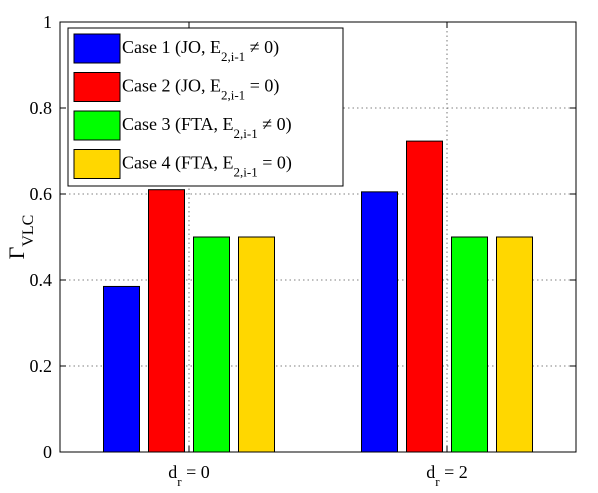  I want to click on y-tick-label: 0.8, so click(41, 108).